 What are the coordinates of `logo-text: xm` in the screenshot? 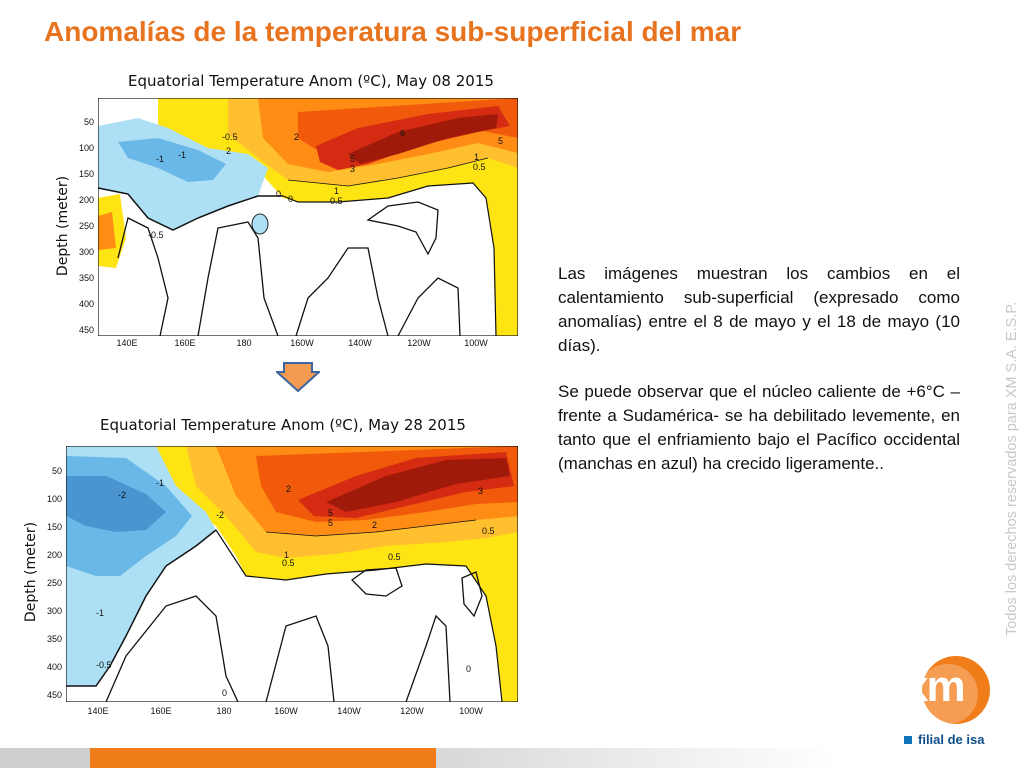 It's located at (935, 686).